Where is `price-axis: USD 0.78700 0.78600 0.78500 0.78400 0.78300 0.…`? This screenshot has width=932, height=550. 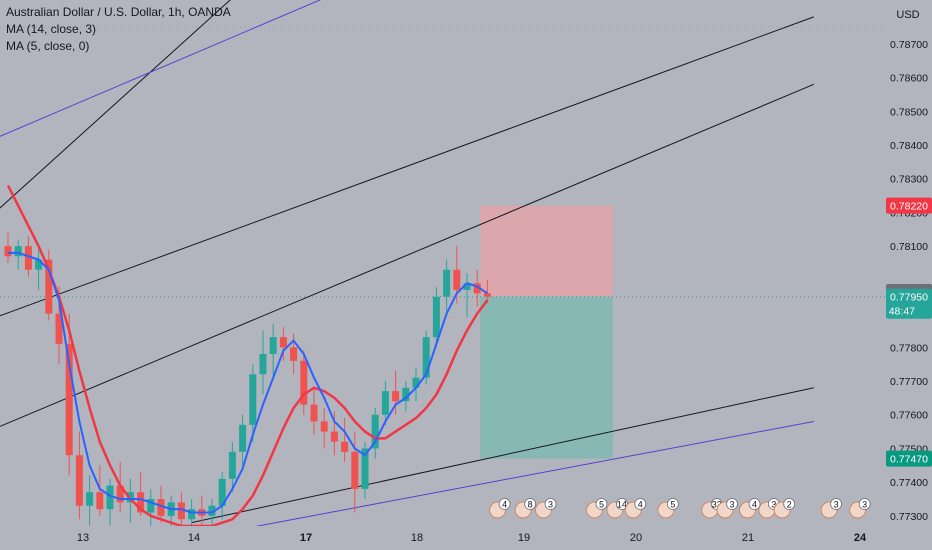
price-axis: USD 0.78700 0.78600 0.78500 0.78400 0.78300 0.… is located at coordinates (909, 275).